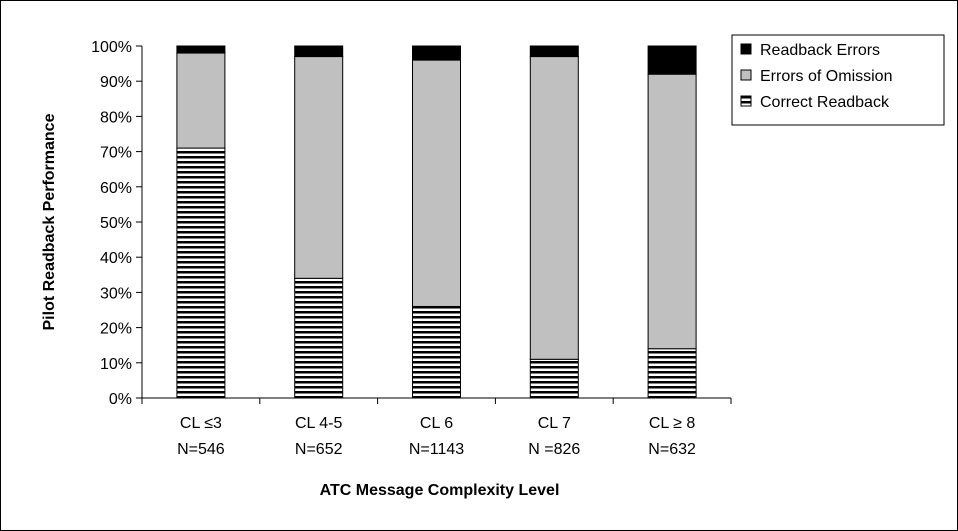  Describe the element at coordinates (120, 399) in the screenshot. I see `y-tick-label: 0%` at that location.